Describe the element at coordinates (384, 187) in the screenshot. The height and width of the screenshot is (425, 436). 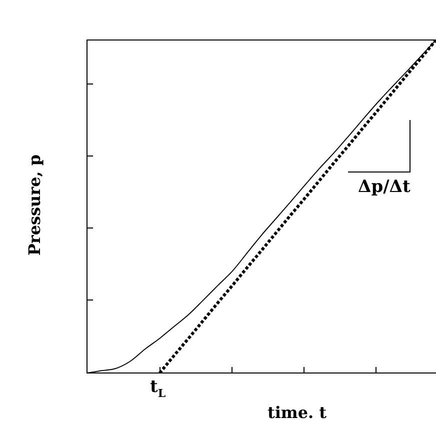
I see `annotation: Δp/Δt` at that location.